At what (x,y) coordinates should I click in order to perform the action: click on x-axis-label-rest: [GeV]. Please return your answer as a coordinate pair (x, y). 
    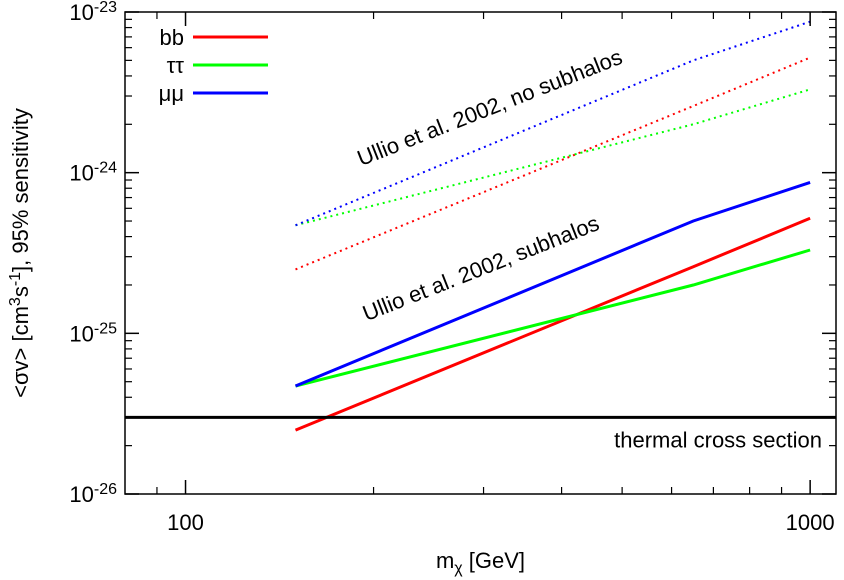
    Looking at the image, I should click on (494, 560).